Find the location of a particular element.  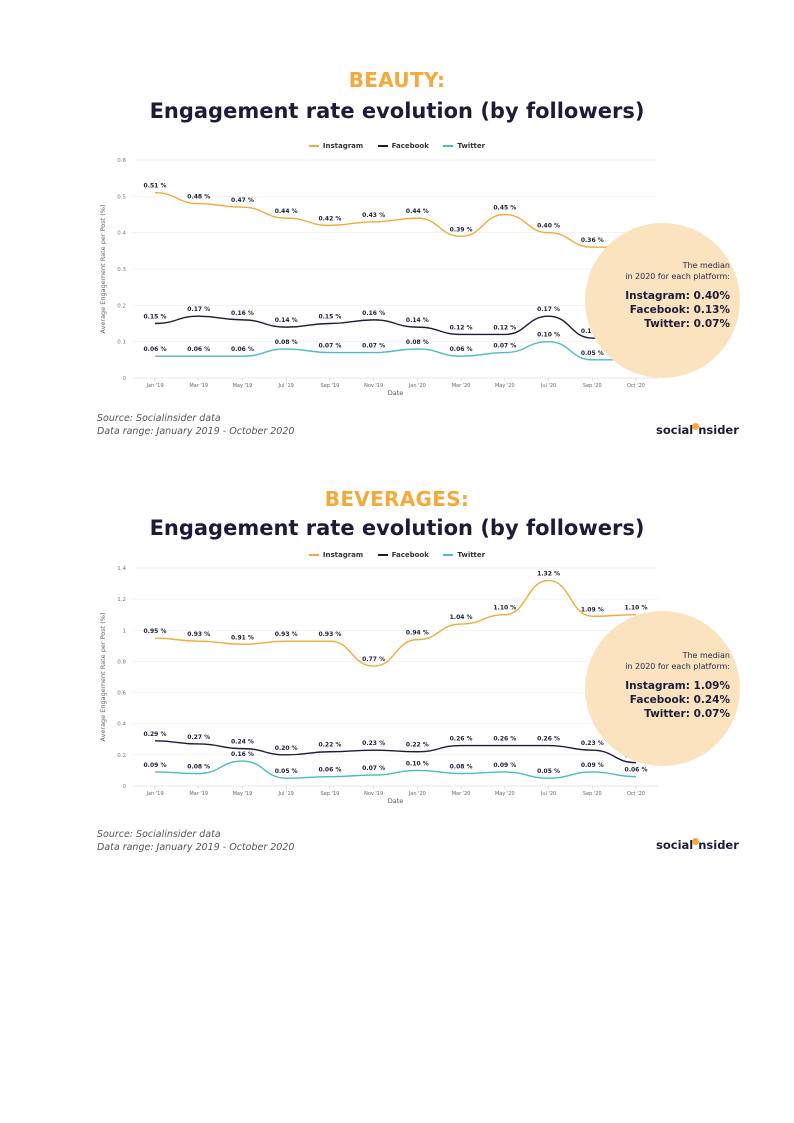

y-tick-label: 0.5 is located at coordinates (121, 197).